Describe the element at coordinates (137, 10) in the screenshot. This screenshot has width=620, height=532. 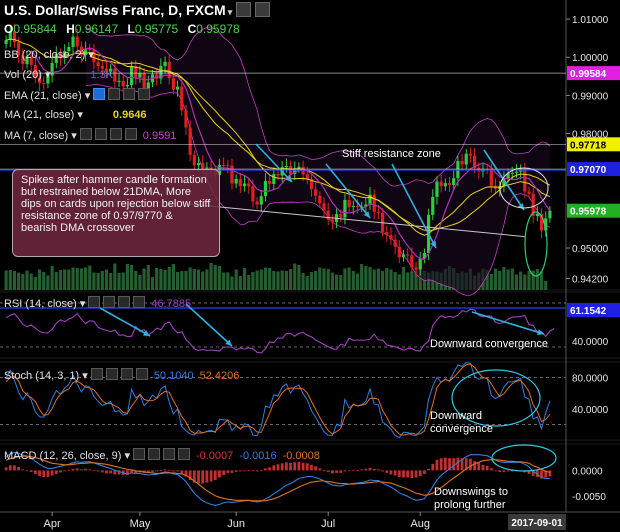
I see `chart-title: U.S. Dollar/Swiss Franc, D, FXCM ▾` at that location.